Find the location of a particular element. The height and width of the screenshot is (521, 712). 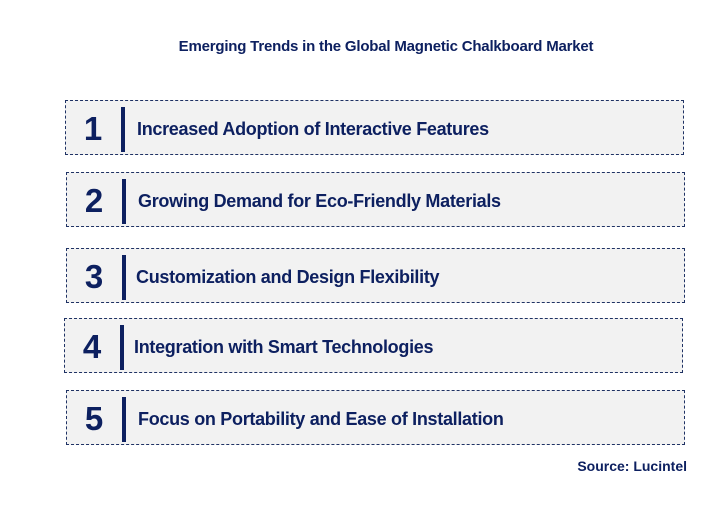

trend-number: 2 is located at coordinates (94, 200).